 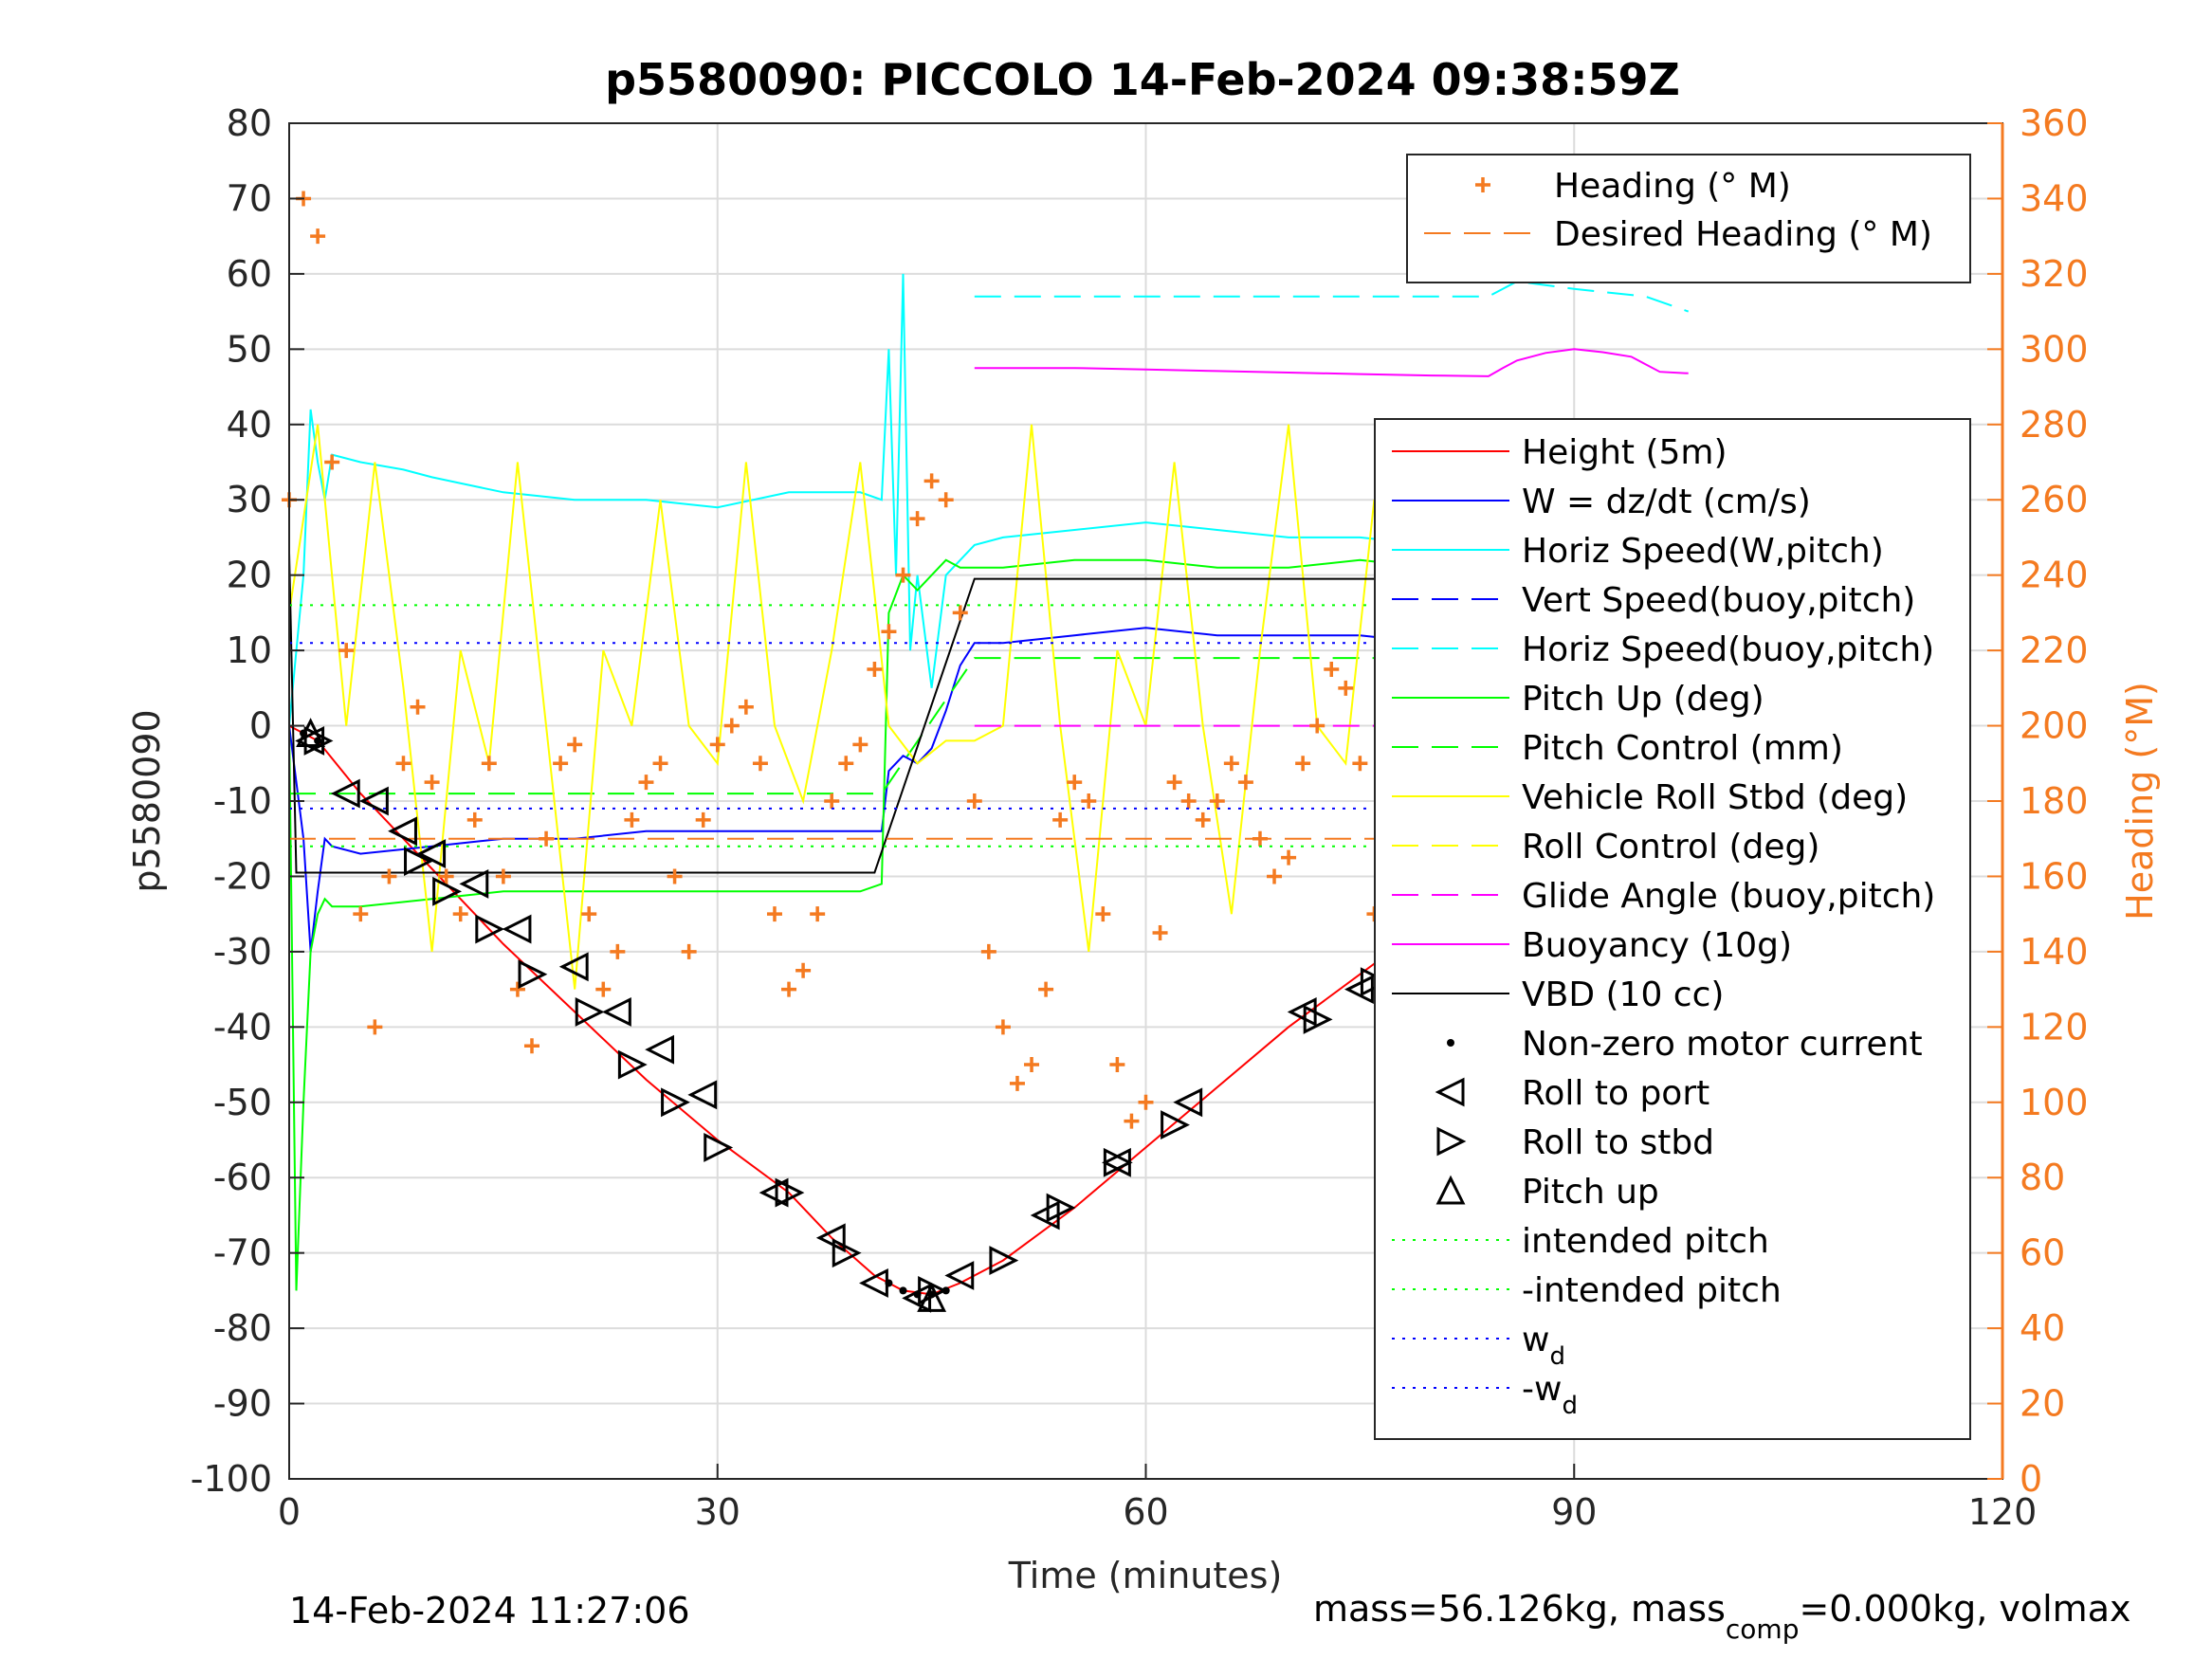 I want to click on legend-label: Vehicle Roll Stbd (deg), so click(x=1715, y=797).